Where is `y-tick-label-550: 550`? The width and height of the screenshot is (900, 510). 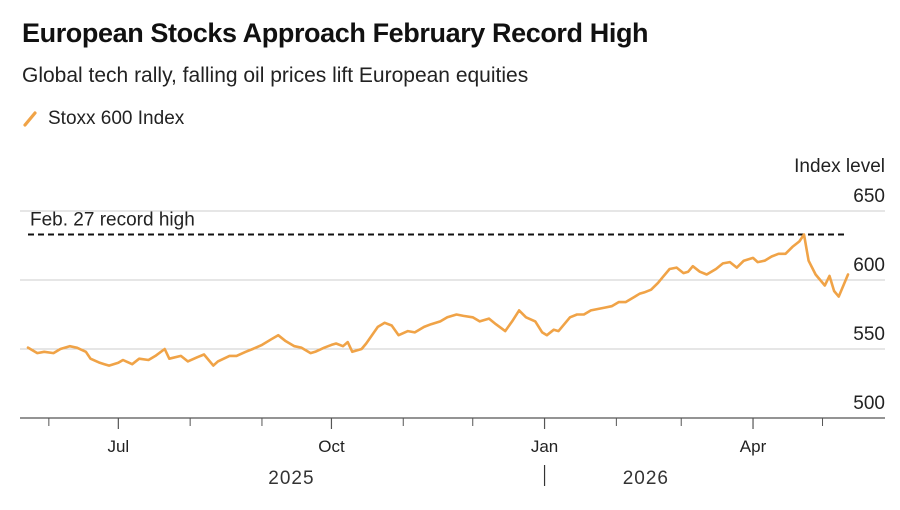 y-tick-label-550: 550 is located at coordinates (869, 334).